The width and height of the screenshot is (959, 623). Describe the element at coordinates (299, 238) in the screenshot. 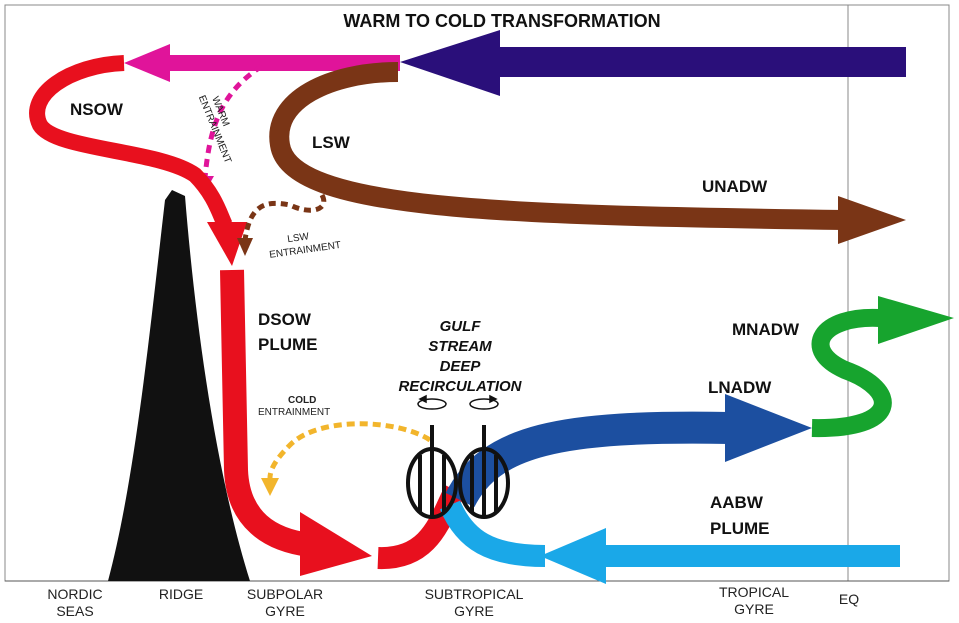

I see `svg-text: LSW` at that location.